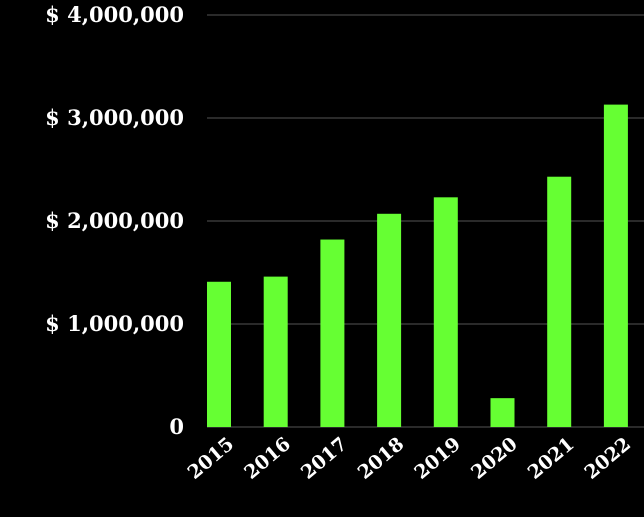  Describe the element at coordinates (114, 14) in the screenshot. I see `y-tick-label: $ 4,000,000` at that location.